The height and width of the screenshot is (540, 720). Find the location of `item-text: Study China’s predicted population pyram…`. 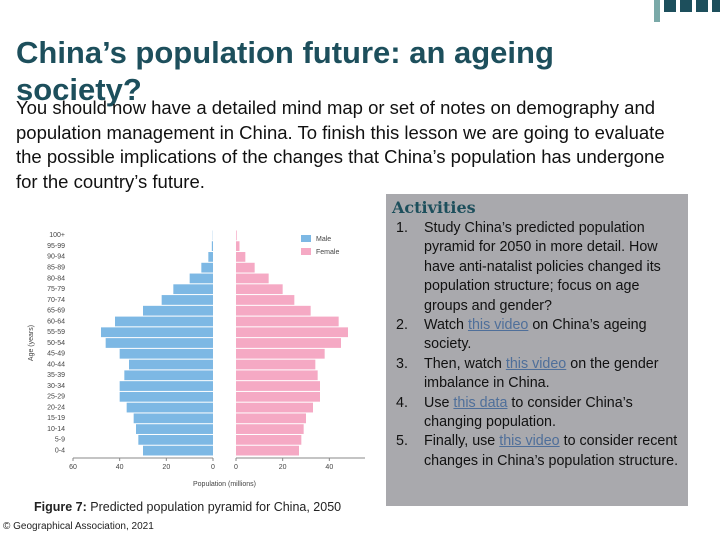

item-text: Study China’s predicted population pyram… is located at coordinates (542, 267).